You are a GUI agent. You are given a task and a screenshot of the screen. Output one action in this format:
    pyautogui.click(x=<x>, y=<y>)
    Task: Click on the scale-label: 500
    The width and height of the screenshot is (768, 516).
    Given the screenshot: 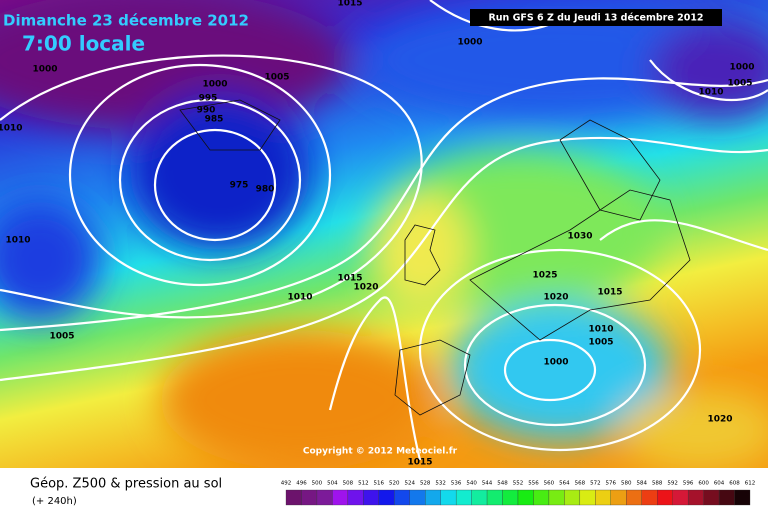 What is the action you would take?
    pyautogui.click(x=317, y=484)
    